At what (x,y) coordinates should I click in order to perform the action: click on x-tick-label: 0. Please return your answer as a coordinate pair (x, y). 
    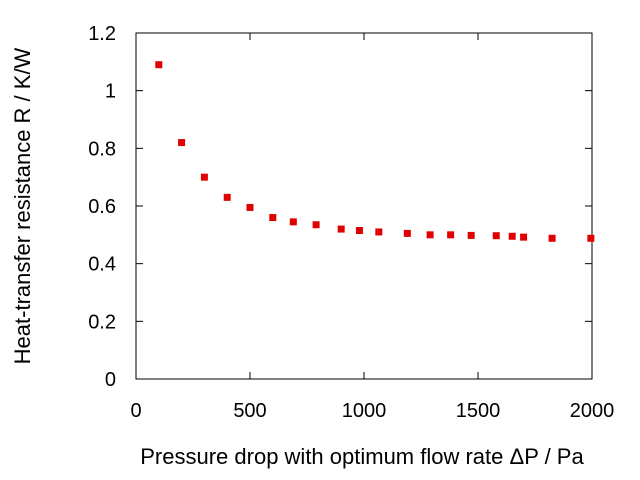
    Looking at the image, I should click on (135, 411).